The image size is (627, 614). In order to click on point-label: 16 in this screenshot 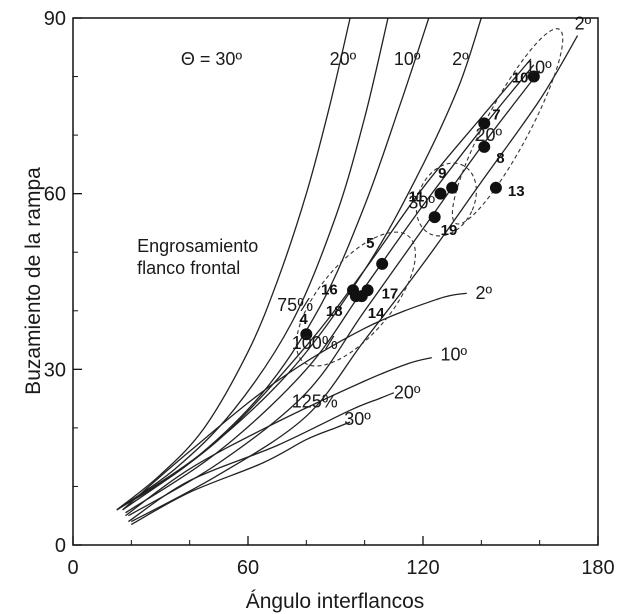, I will do `click(329, 289)`.